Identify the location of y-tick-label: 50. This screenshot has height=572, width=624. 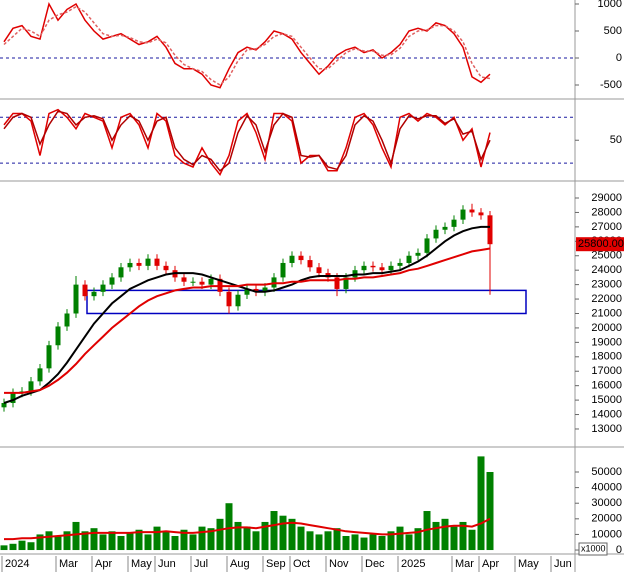
(616, 140).